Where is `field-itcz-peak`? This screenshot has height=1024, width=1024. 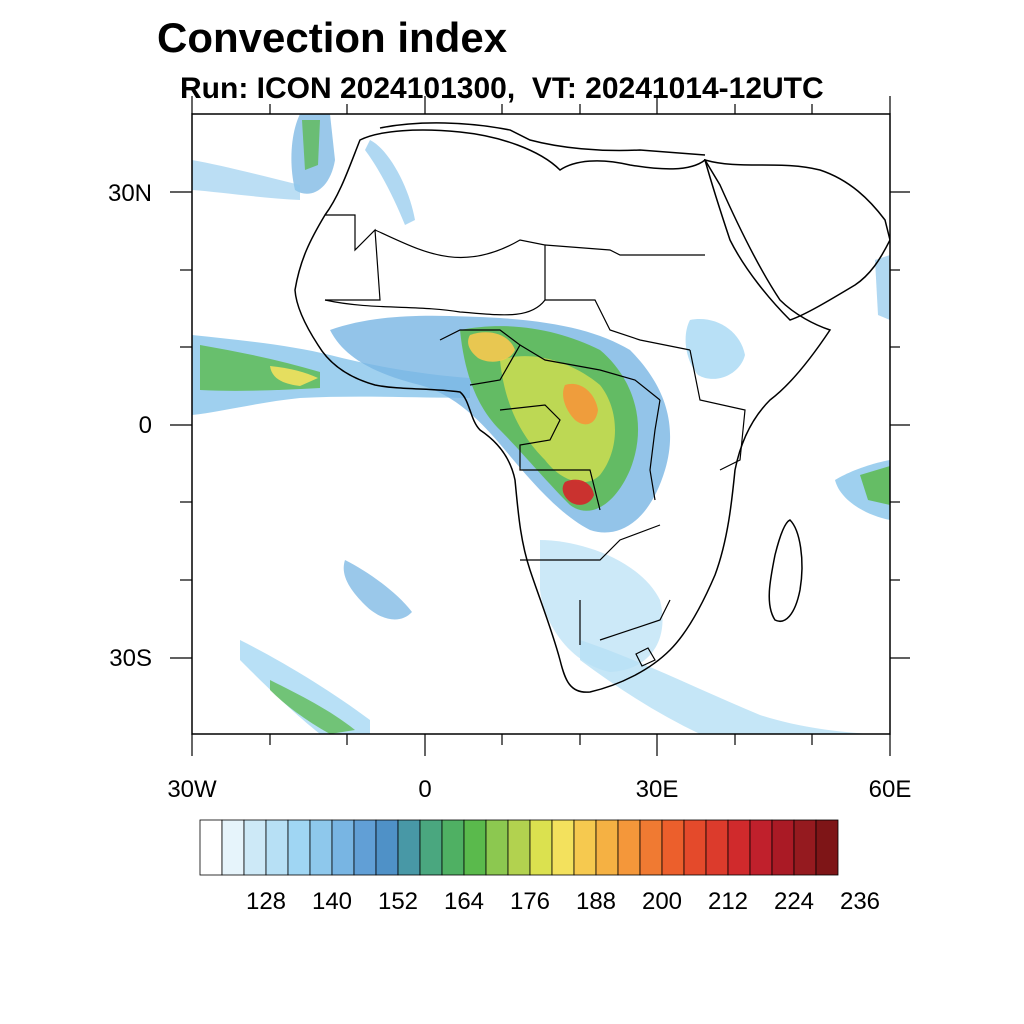
field-itcz-peak is located at coordinates (294, 376).